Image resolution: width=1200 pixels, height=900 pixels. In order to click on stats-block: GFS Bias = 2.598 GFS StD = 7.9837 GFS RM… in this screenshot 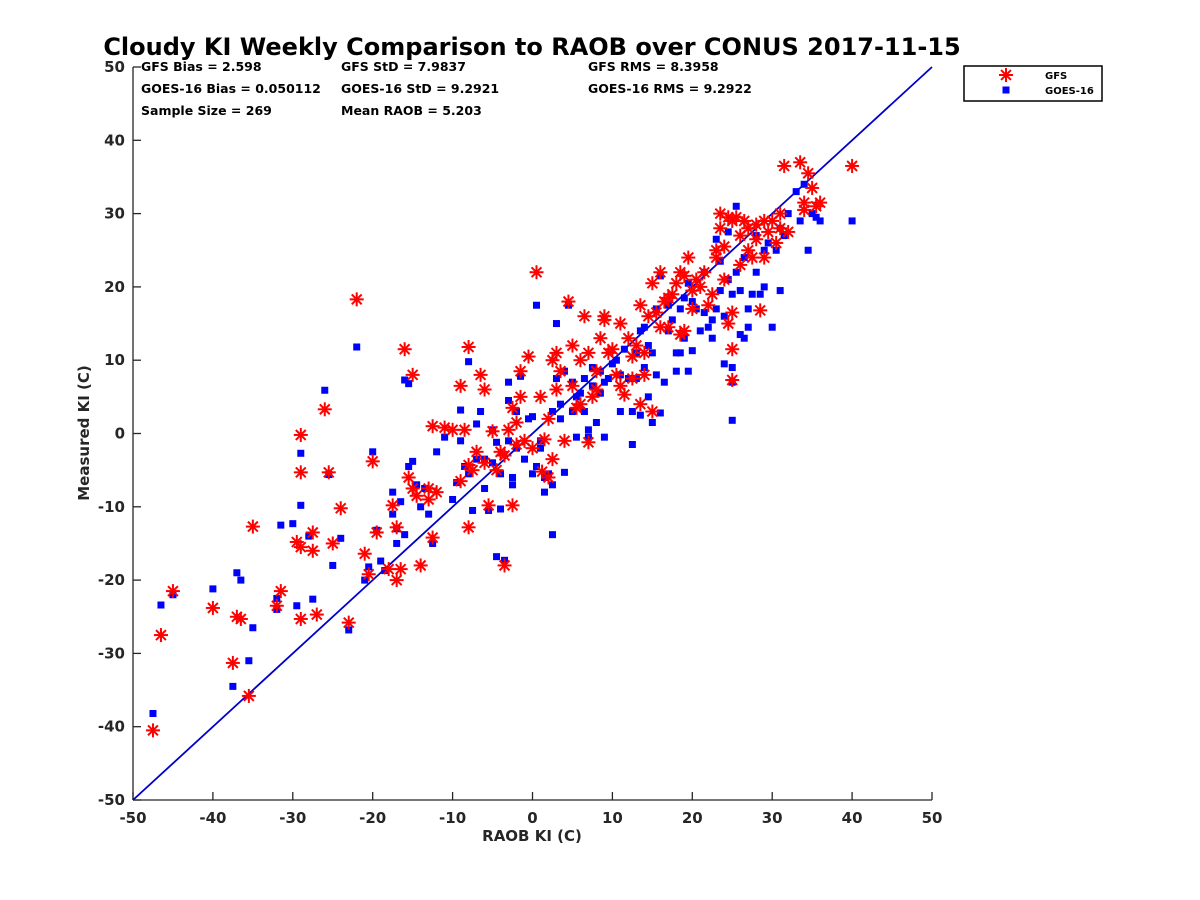, I will do `click(446, 88)`.